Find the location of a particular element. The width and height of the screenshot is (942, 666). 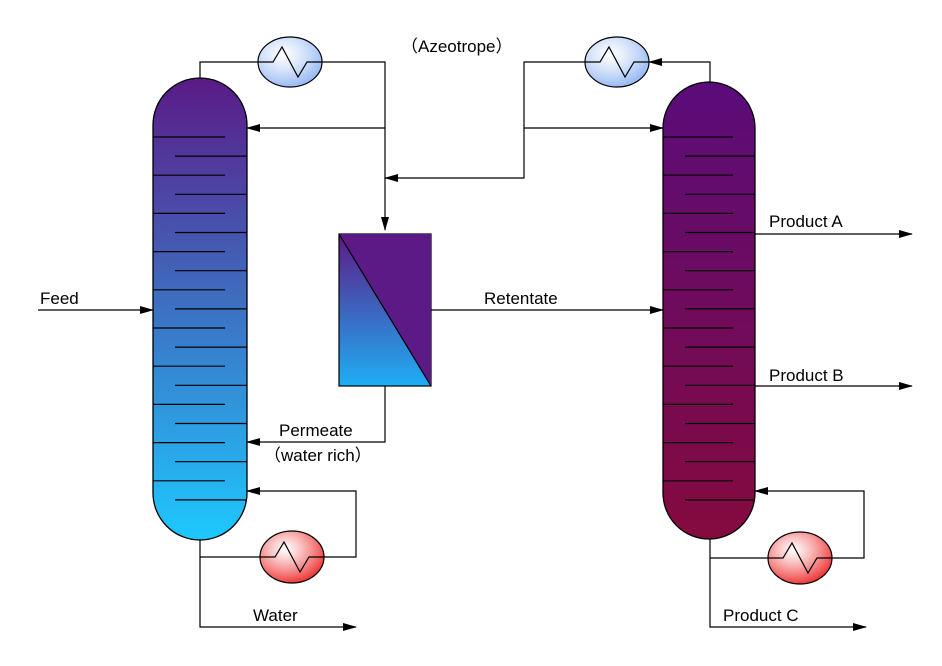

column-2-overhead-line is located at coordinates (547, 120).